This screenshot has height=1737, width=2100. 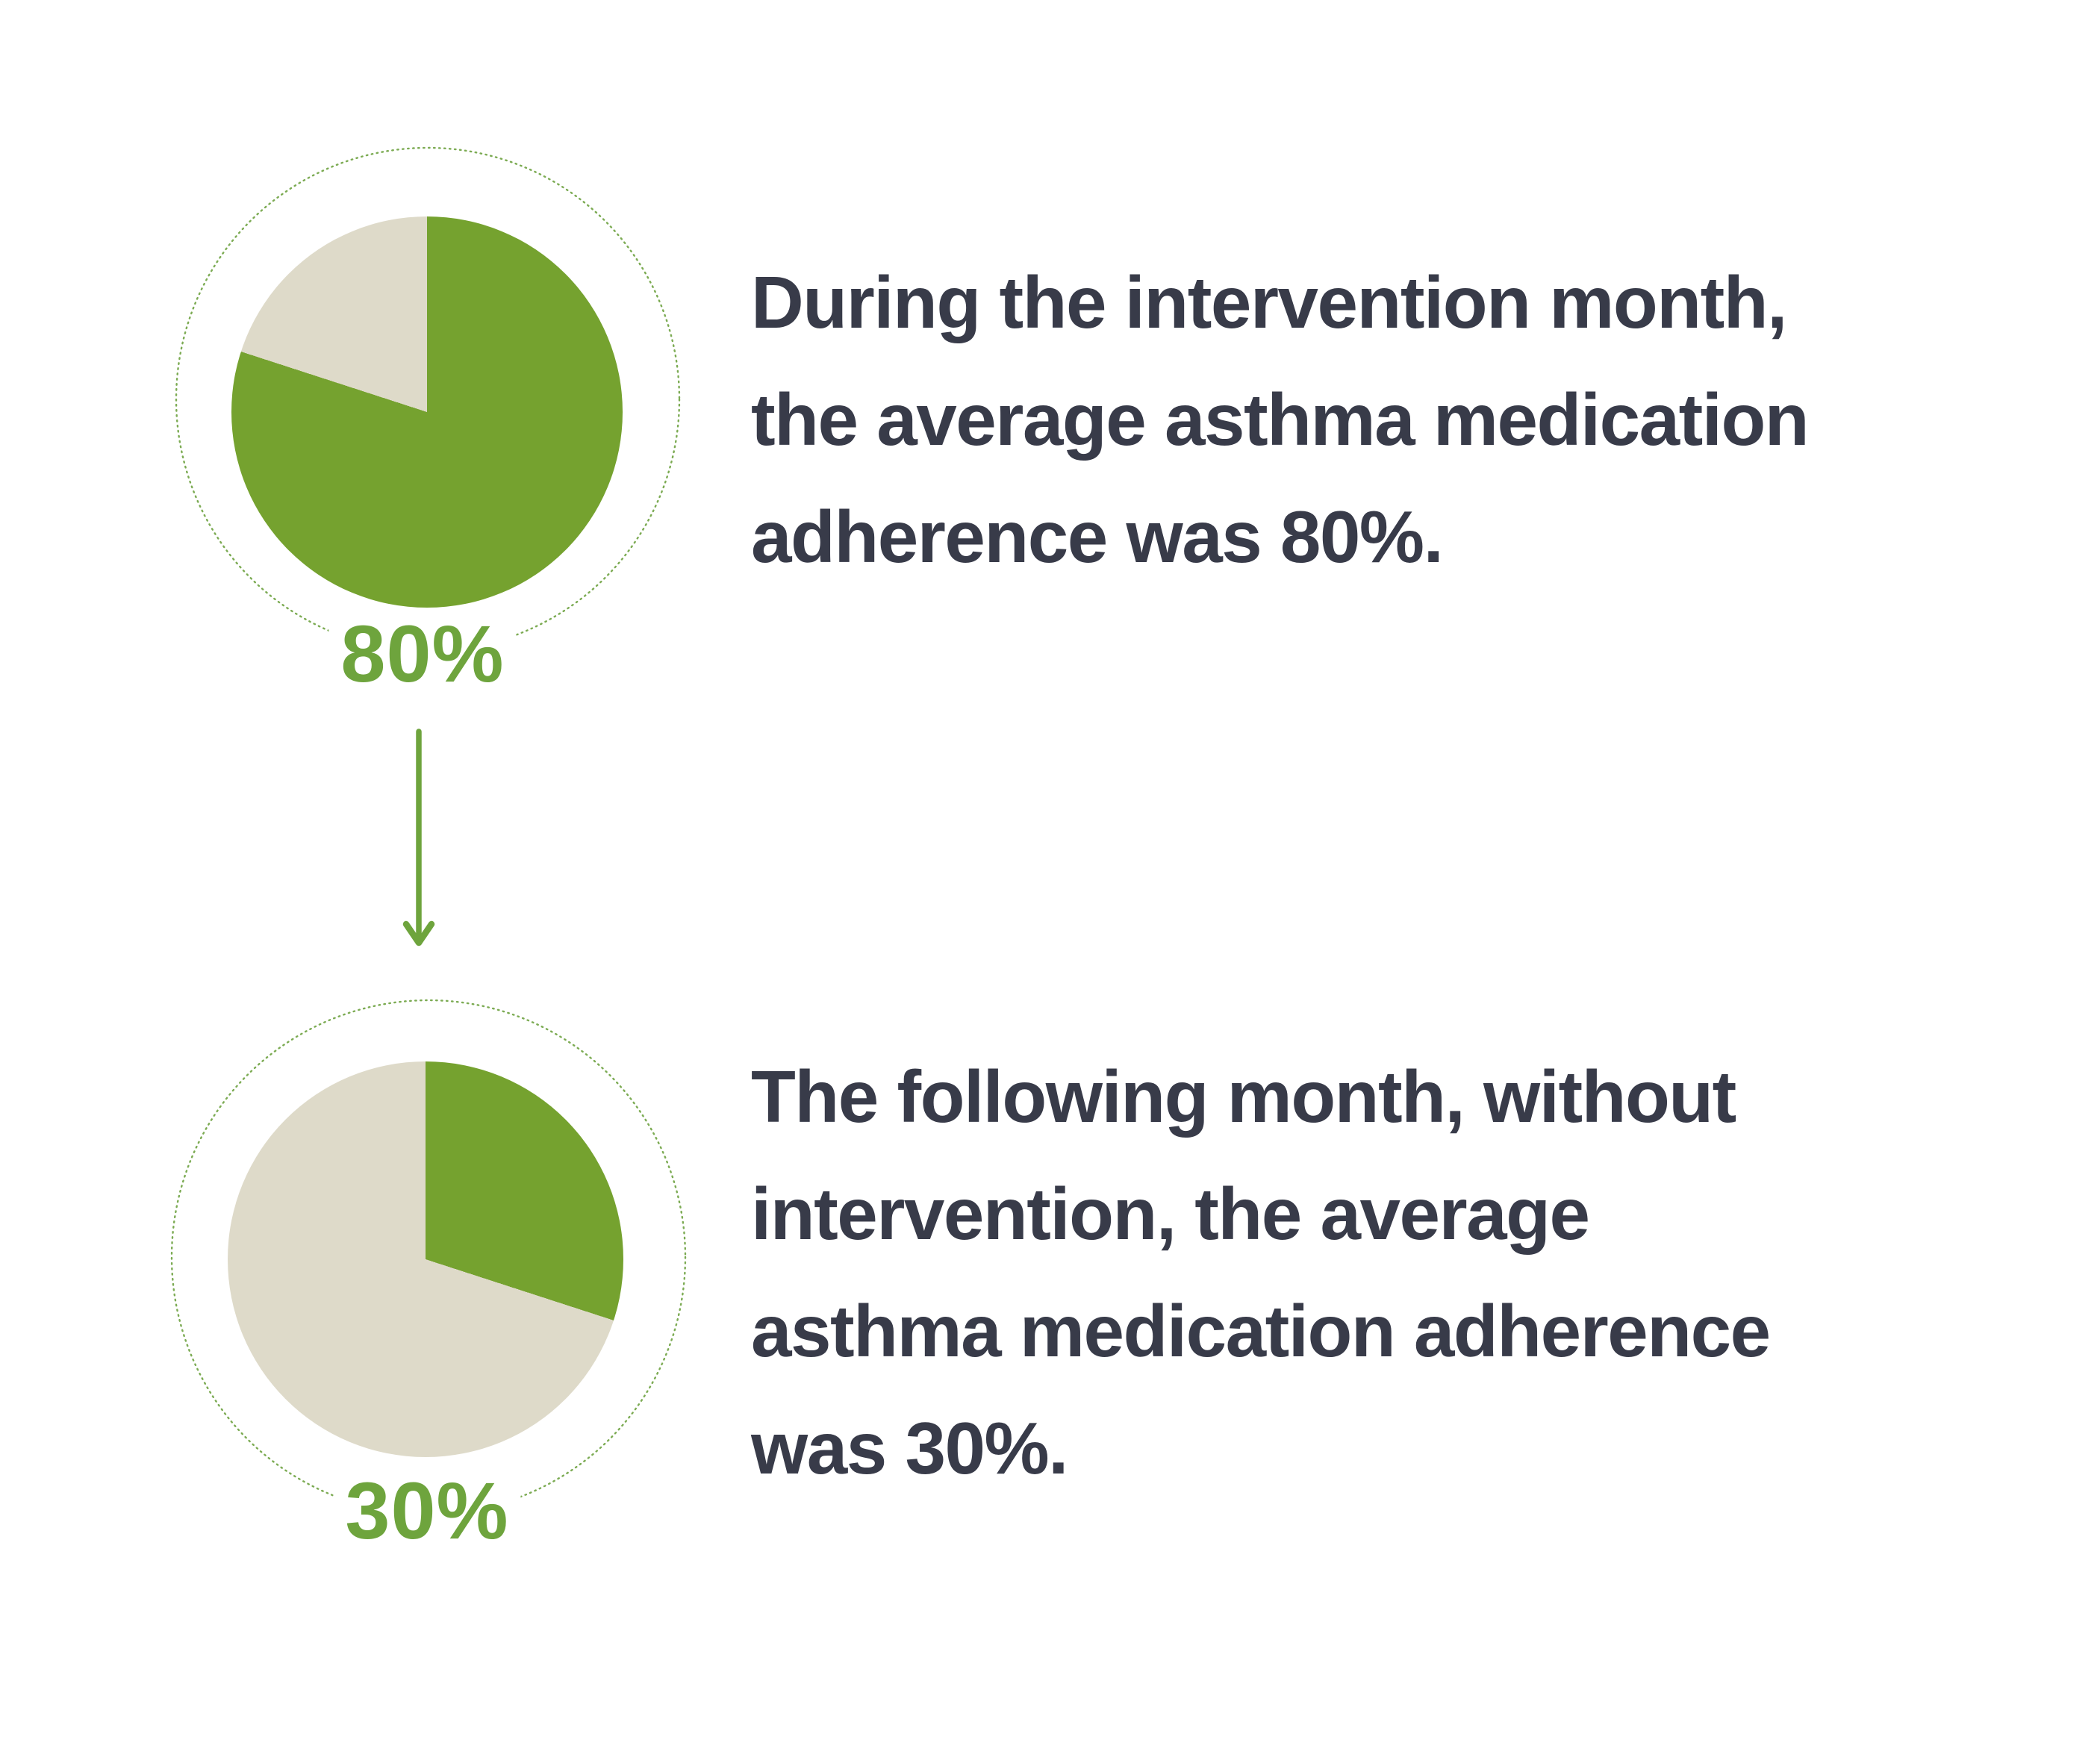 What do you see at coordinates (418, 838) in the screenshot?
I see `down-arrow-icon` at bounding box center [418, 838].